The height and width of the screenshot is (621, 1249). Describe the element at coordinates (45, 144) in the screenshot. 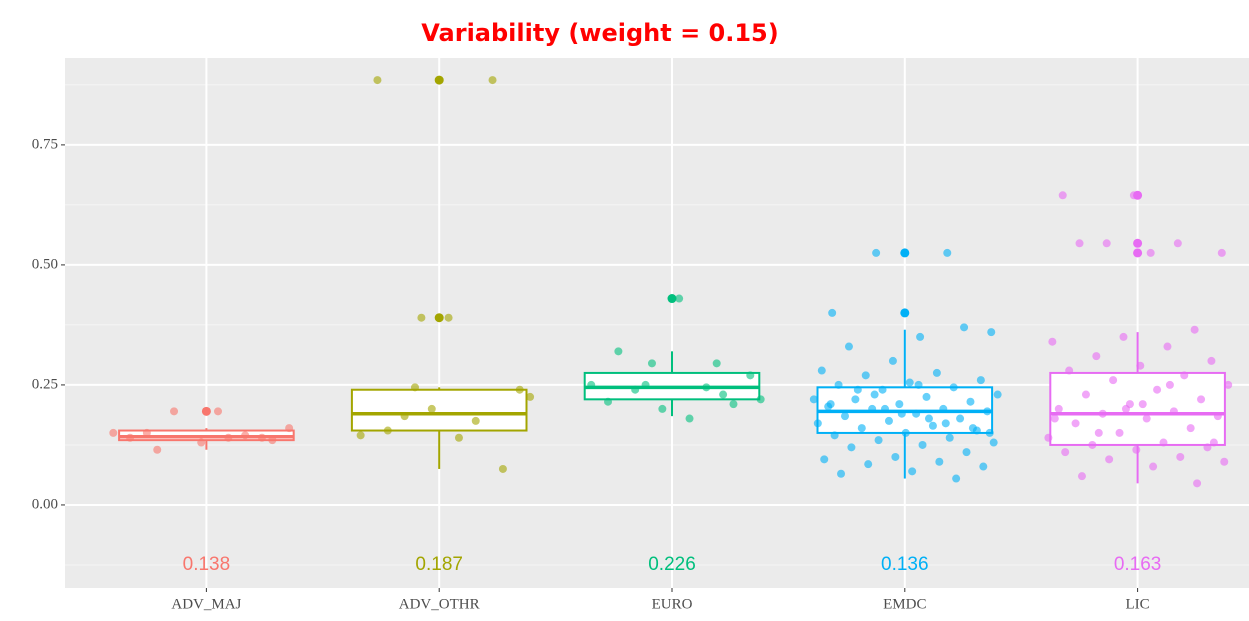

I see `y-tick-label: 0.75` at that location.